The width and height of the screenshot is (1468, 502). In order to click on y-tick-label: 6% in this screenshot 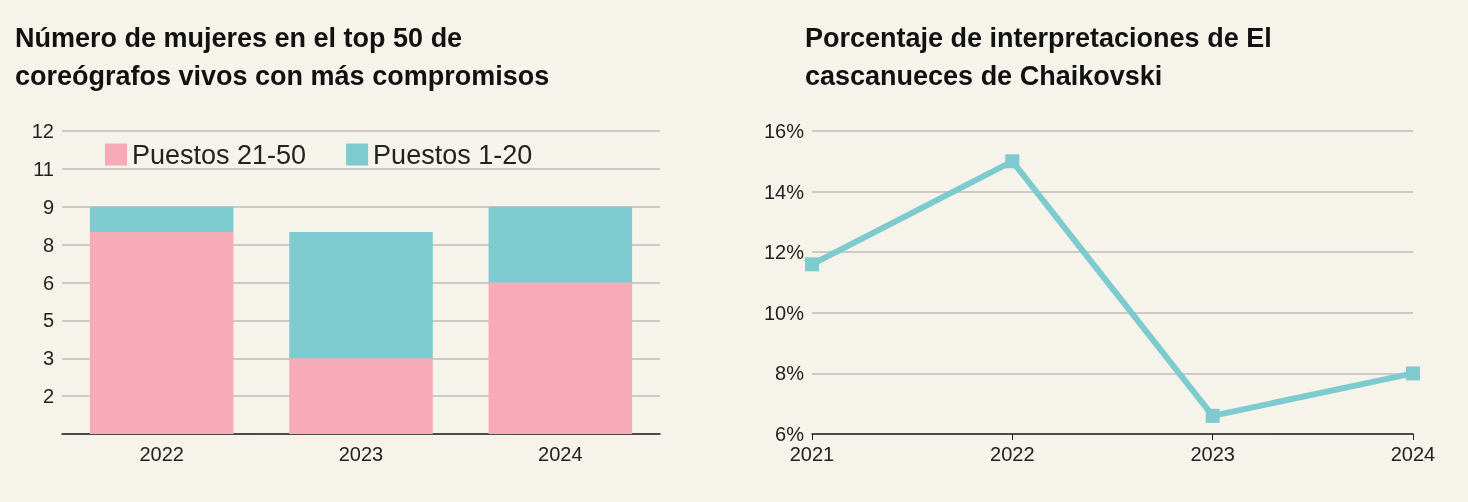, I will do `click(790, 434)`.